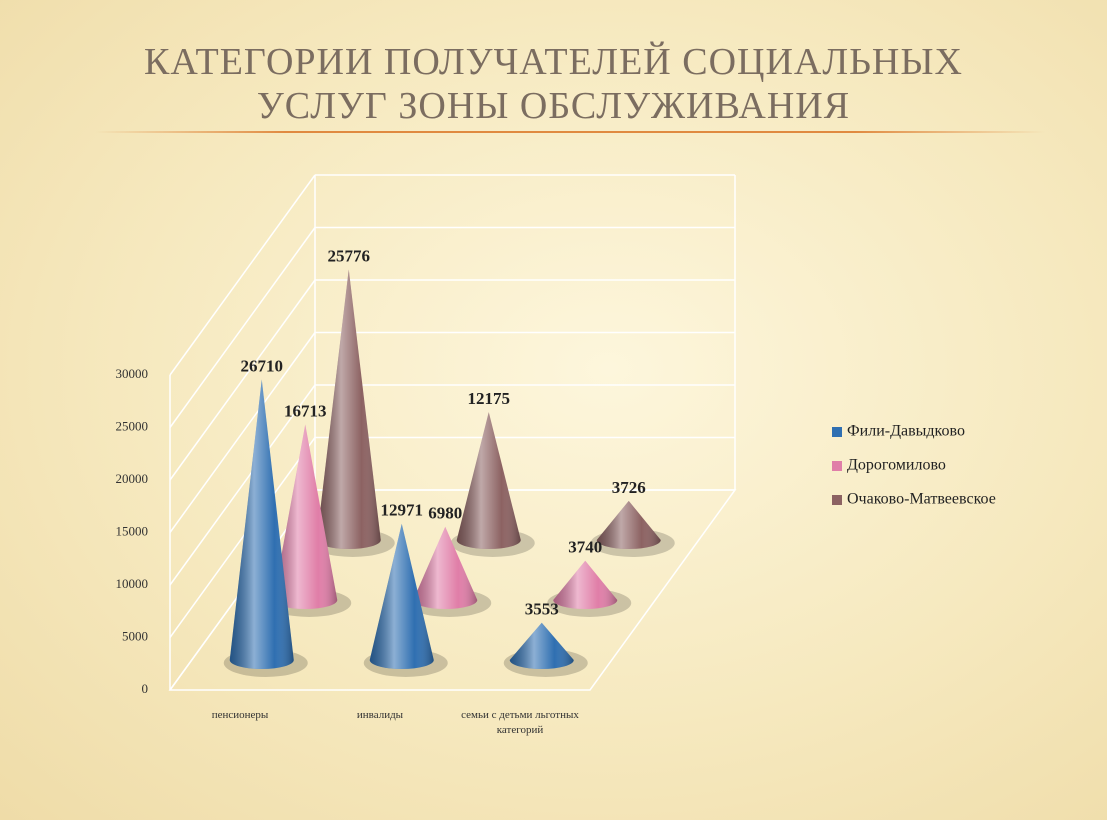 This screenshot has width=1107, height=820. I want to click on data-label: 12971, so click(402, 510).